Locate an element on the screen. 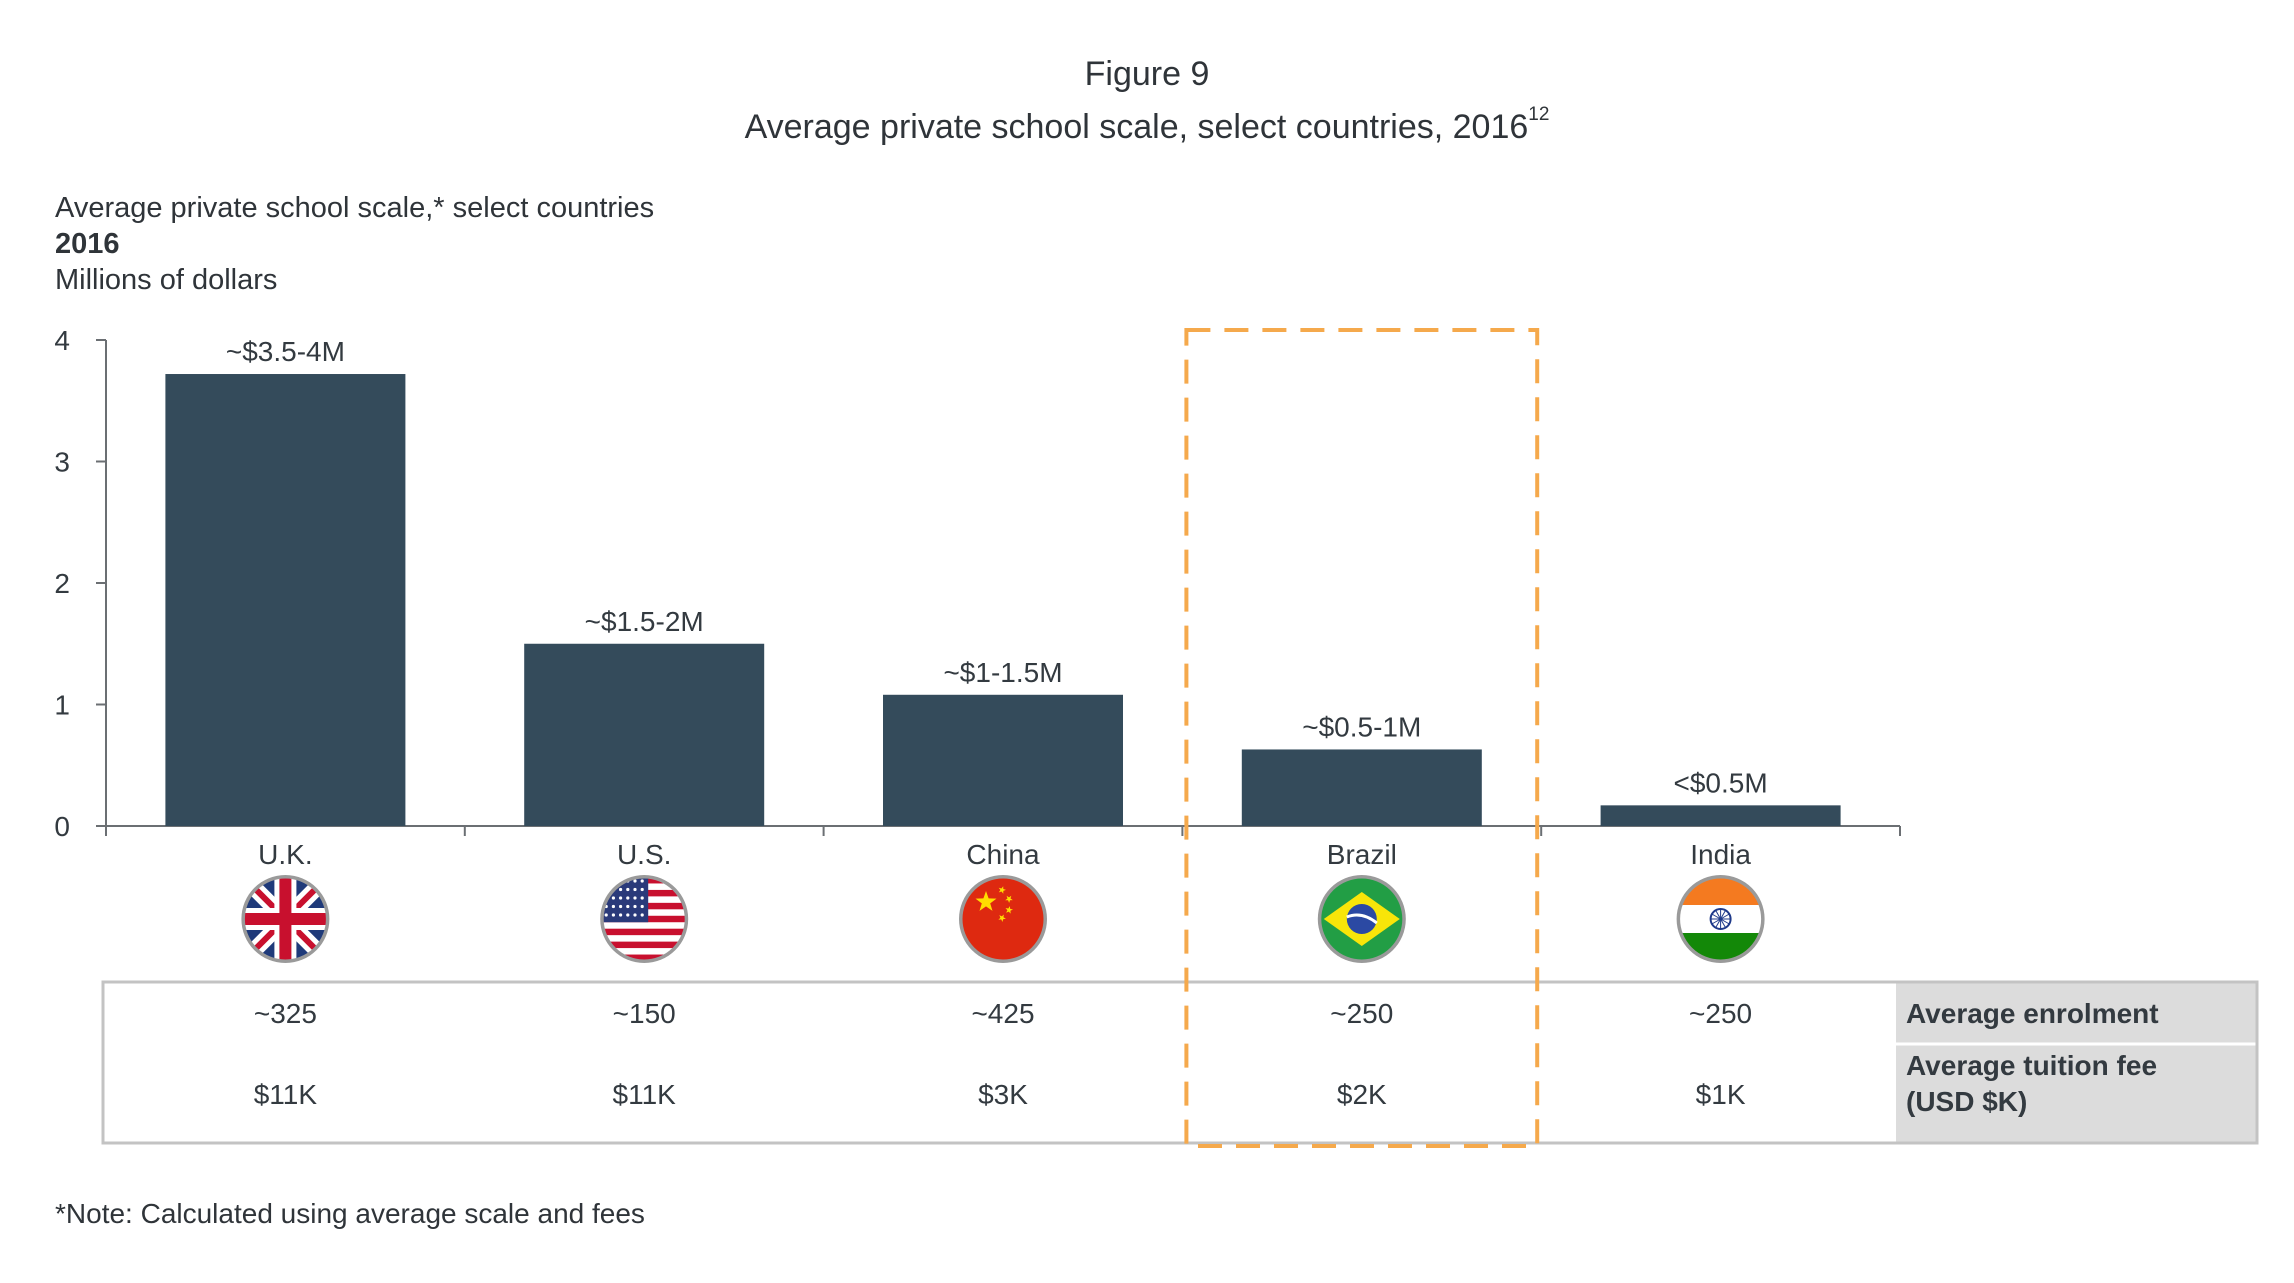  country-flags is located at coordinates (1003, 919).